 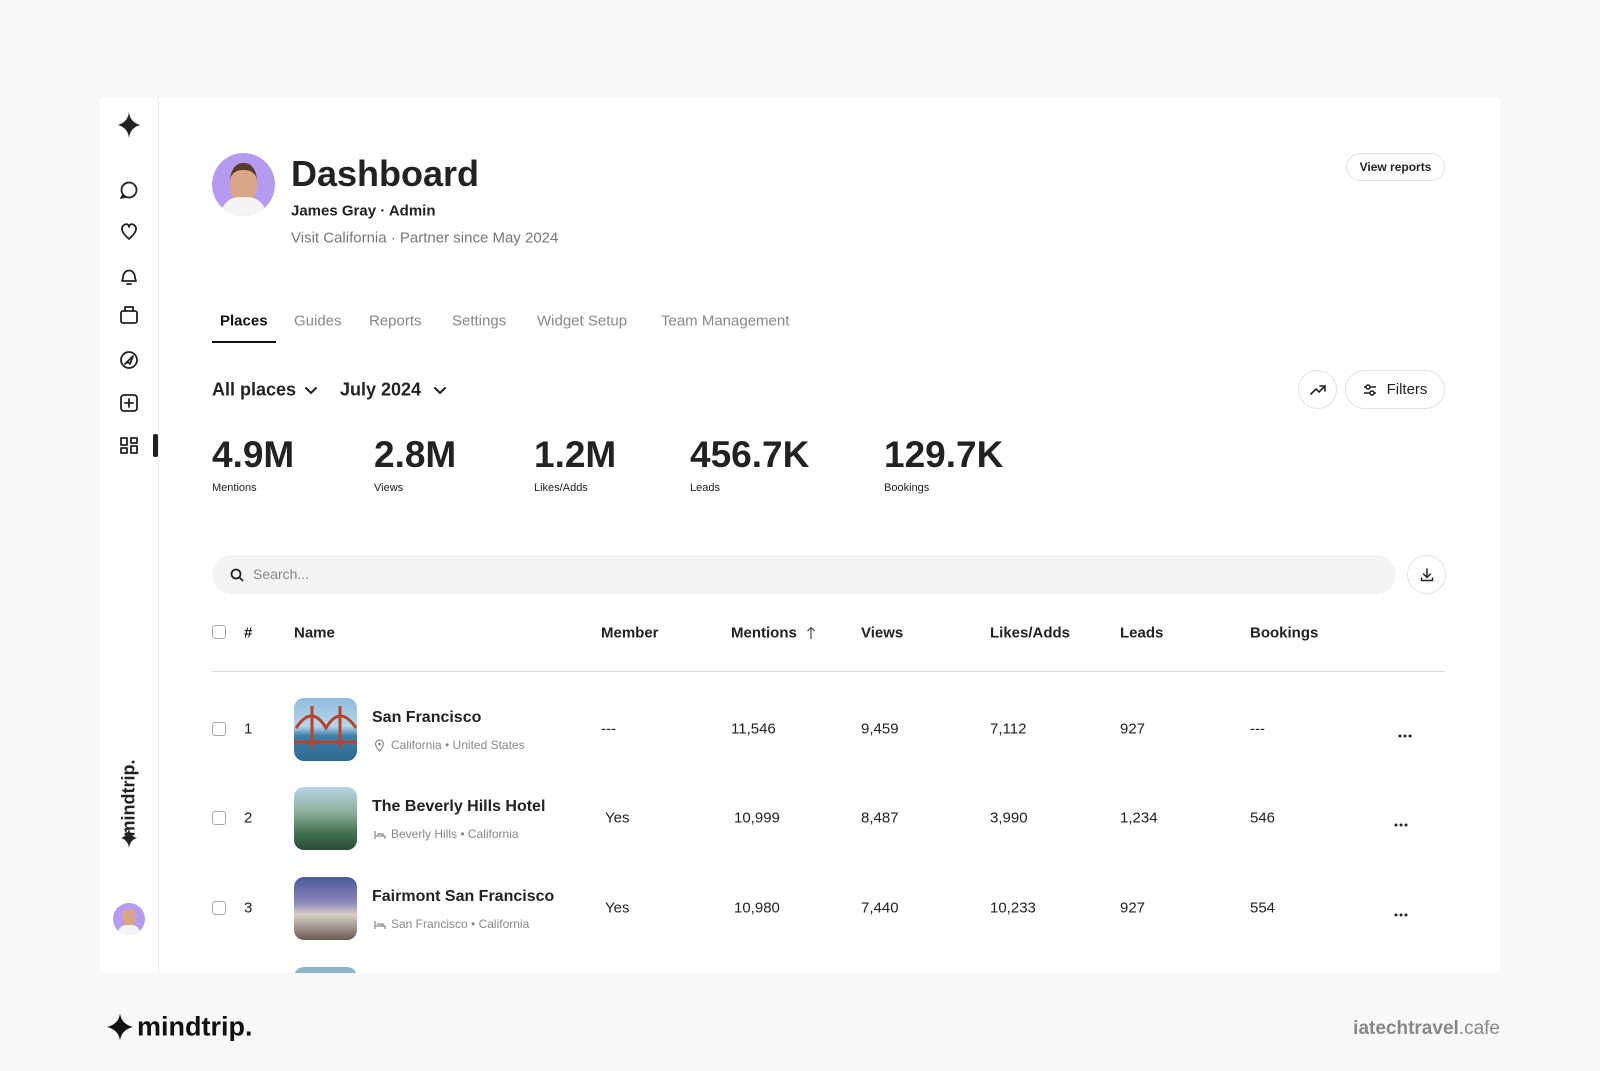 What do you see at coordinates (753, 729) in the screenshot?
I see `cell-mentions: 11,546` at bounding box center [753, 729].